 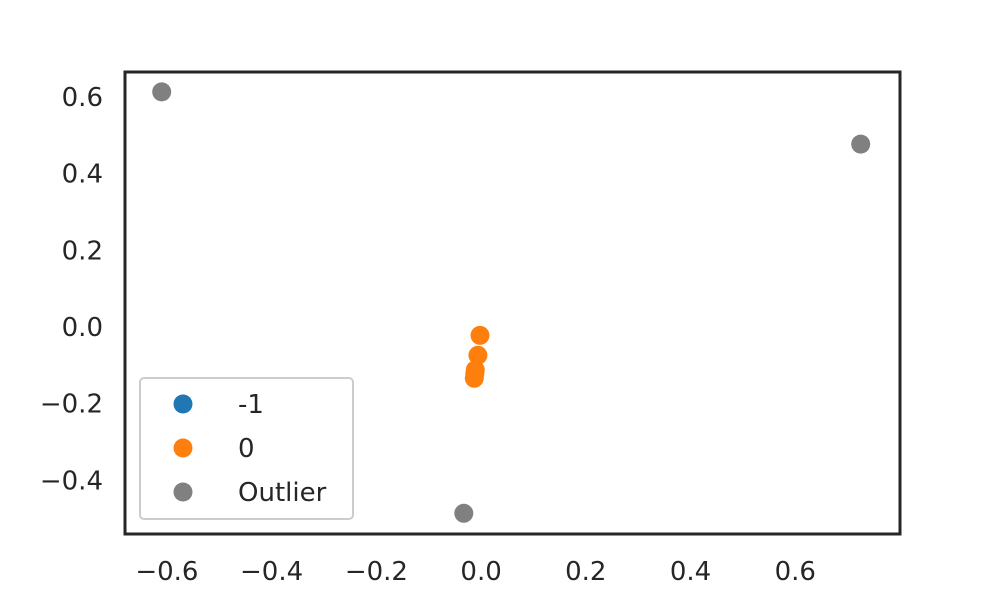 I want to click on y-tick-label: 0.0, so click(x=82, y=328).